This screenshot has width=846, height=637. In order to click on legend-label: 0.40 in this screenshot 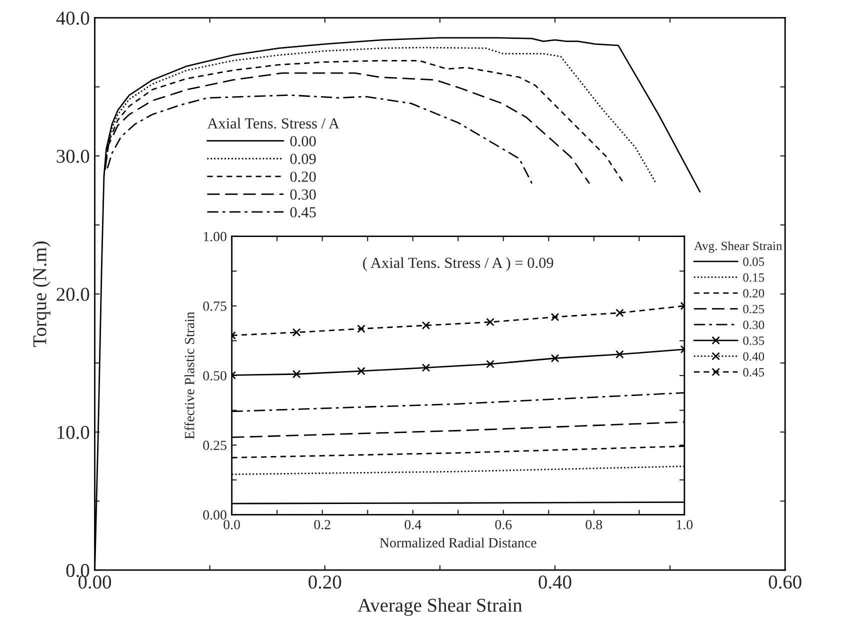, I will do `click(753, 356)`.